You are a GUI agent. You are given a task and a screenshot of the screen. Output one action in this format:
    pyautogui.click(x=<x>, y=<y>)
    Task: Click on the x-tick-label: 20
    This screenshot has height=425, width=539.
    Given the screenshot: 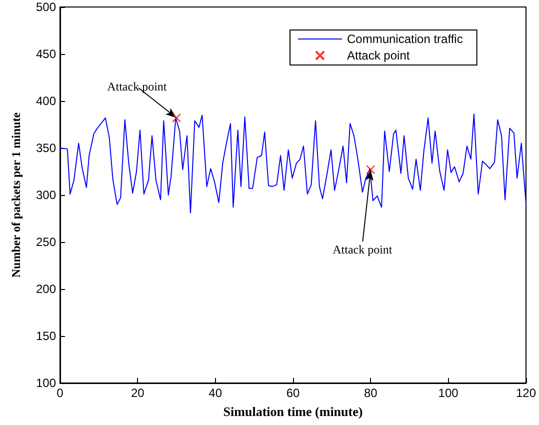 What is the action you would take?
    pyautogui.click(x=137, y=393)
    